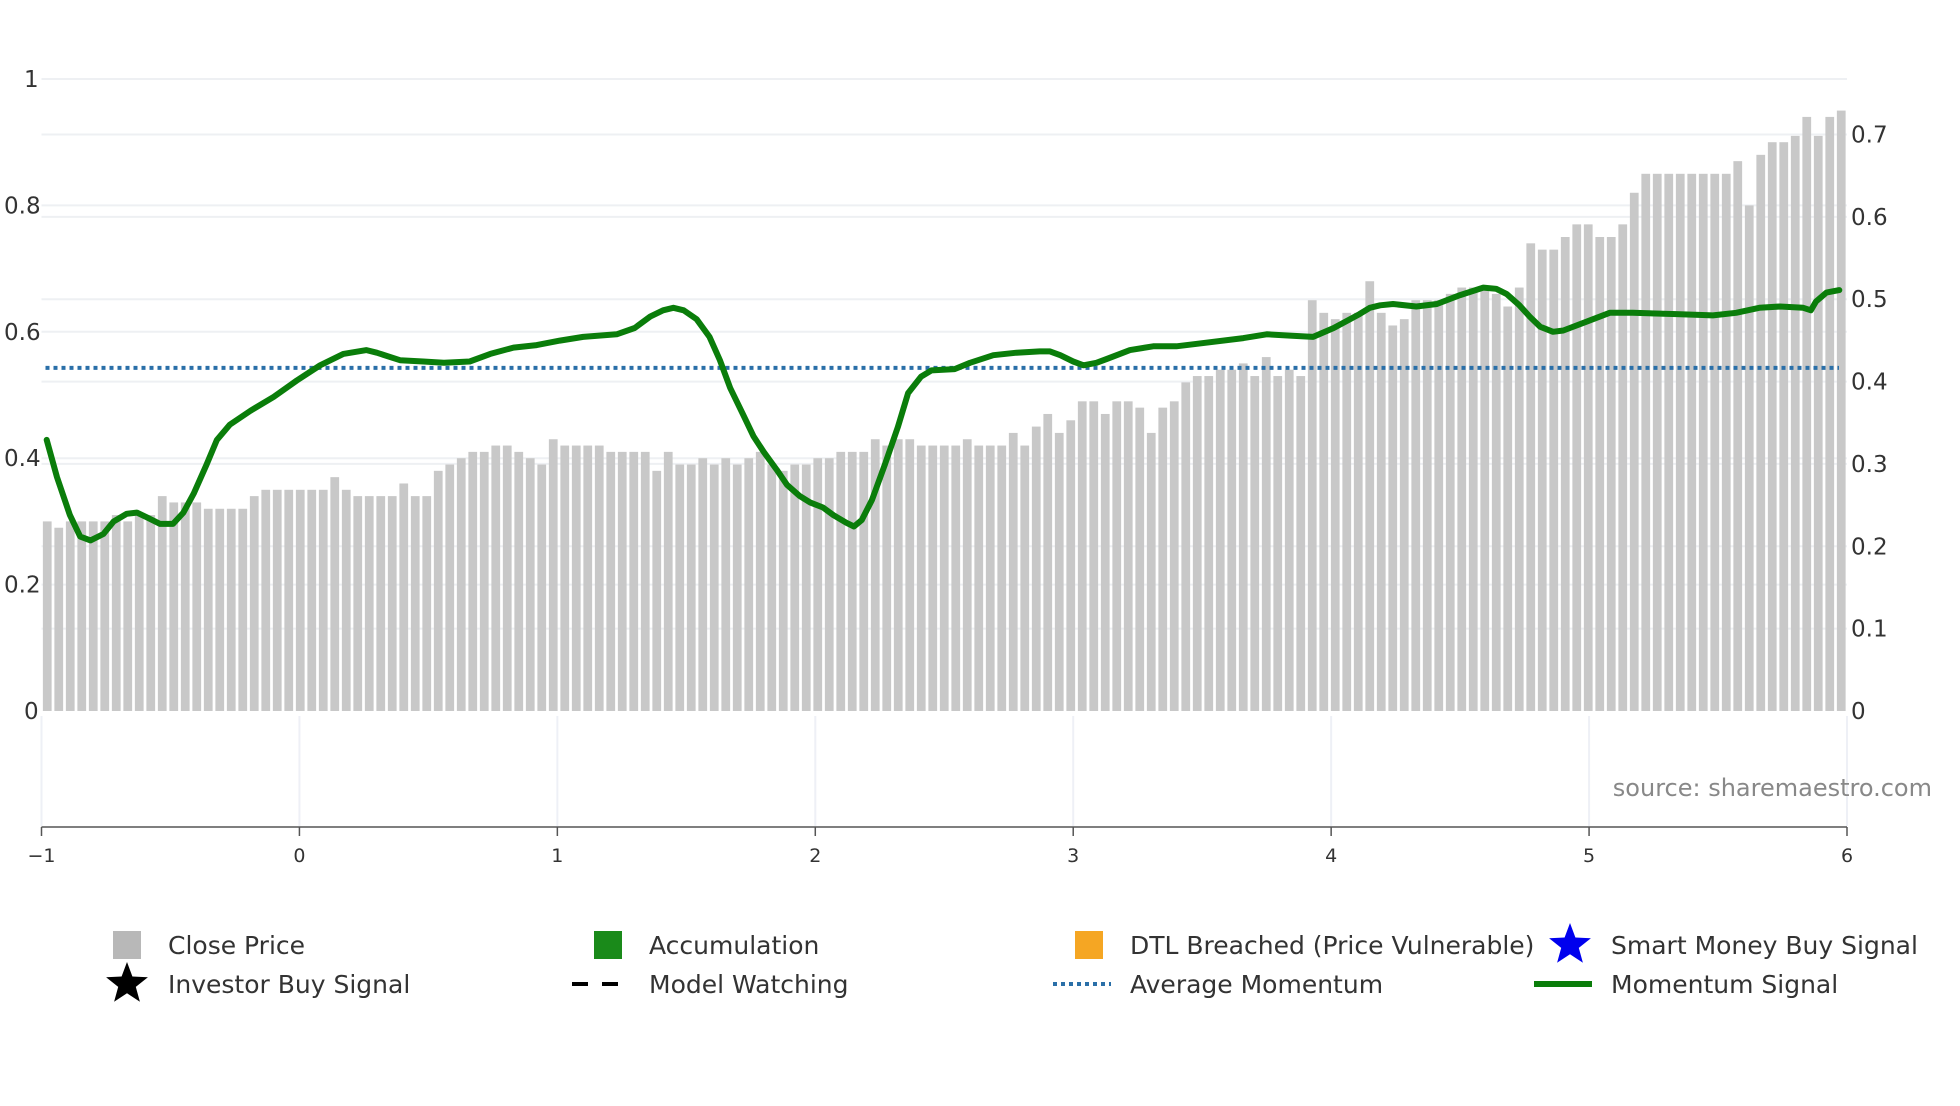 The height and width of the screenshot is (1106, 1960). Describe the element at coordinates (1589, 856) in the screenshot. I see `x-tick-label: 5` at that location.